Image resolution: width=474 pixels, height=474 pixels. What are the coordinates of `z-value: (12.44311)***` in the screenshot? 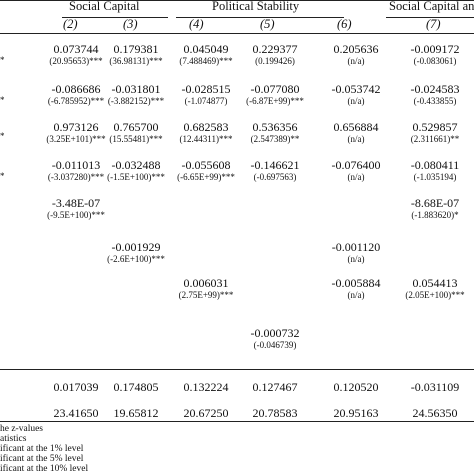 It's located at (206, 139).